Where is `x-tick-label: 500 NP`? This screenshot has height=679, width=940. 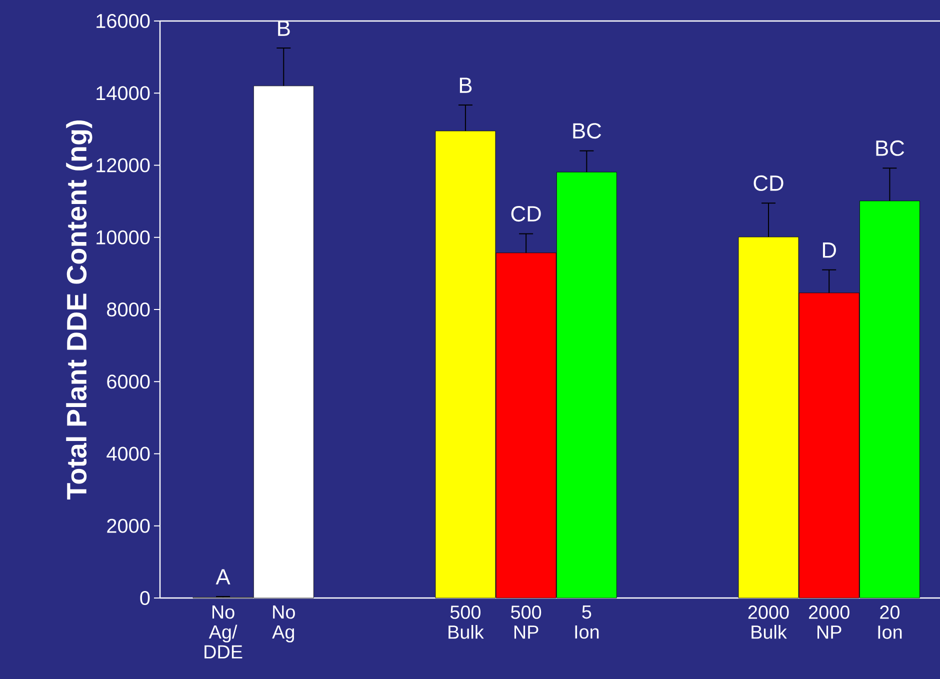
x-tick-label: 500 NP is located at coordinates (526, 622).